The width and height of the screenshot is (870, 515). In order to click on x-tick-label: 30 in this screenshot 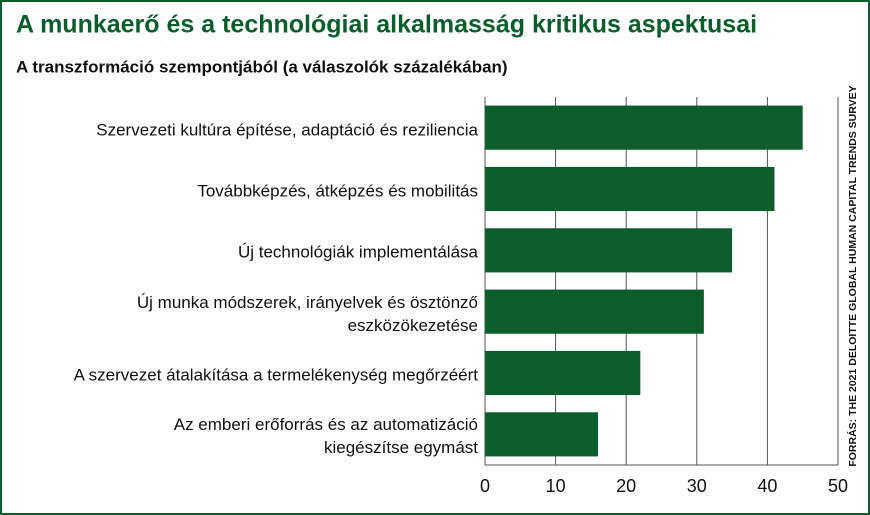, I will do `click(697, 486)`.